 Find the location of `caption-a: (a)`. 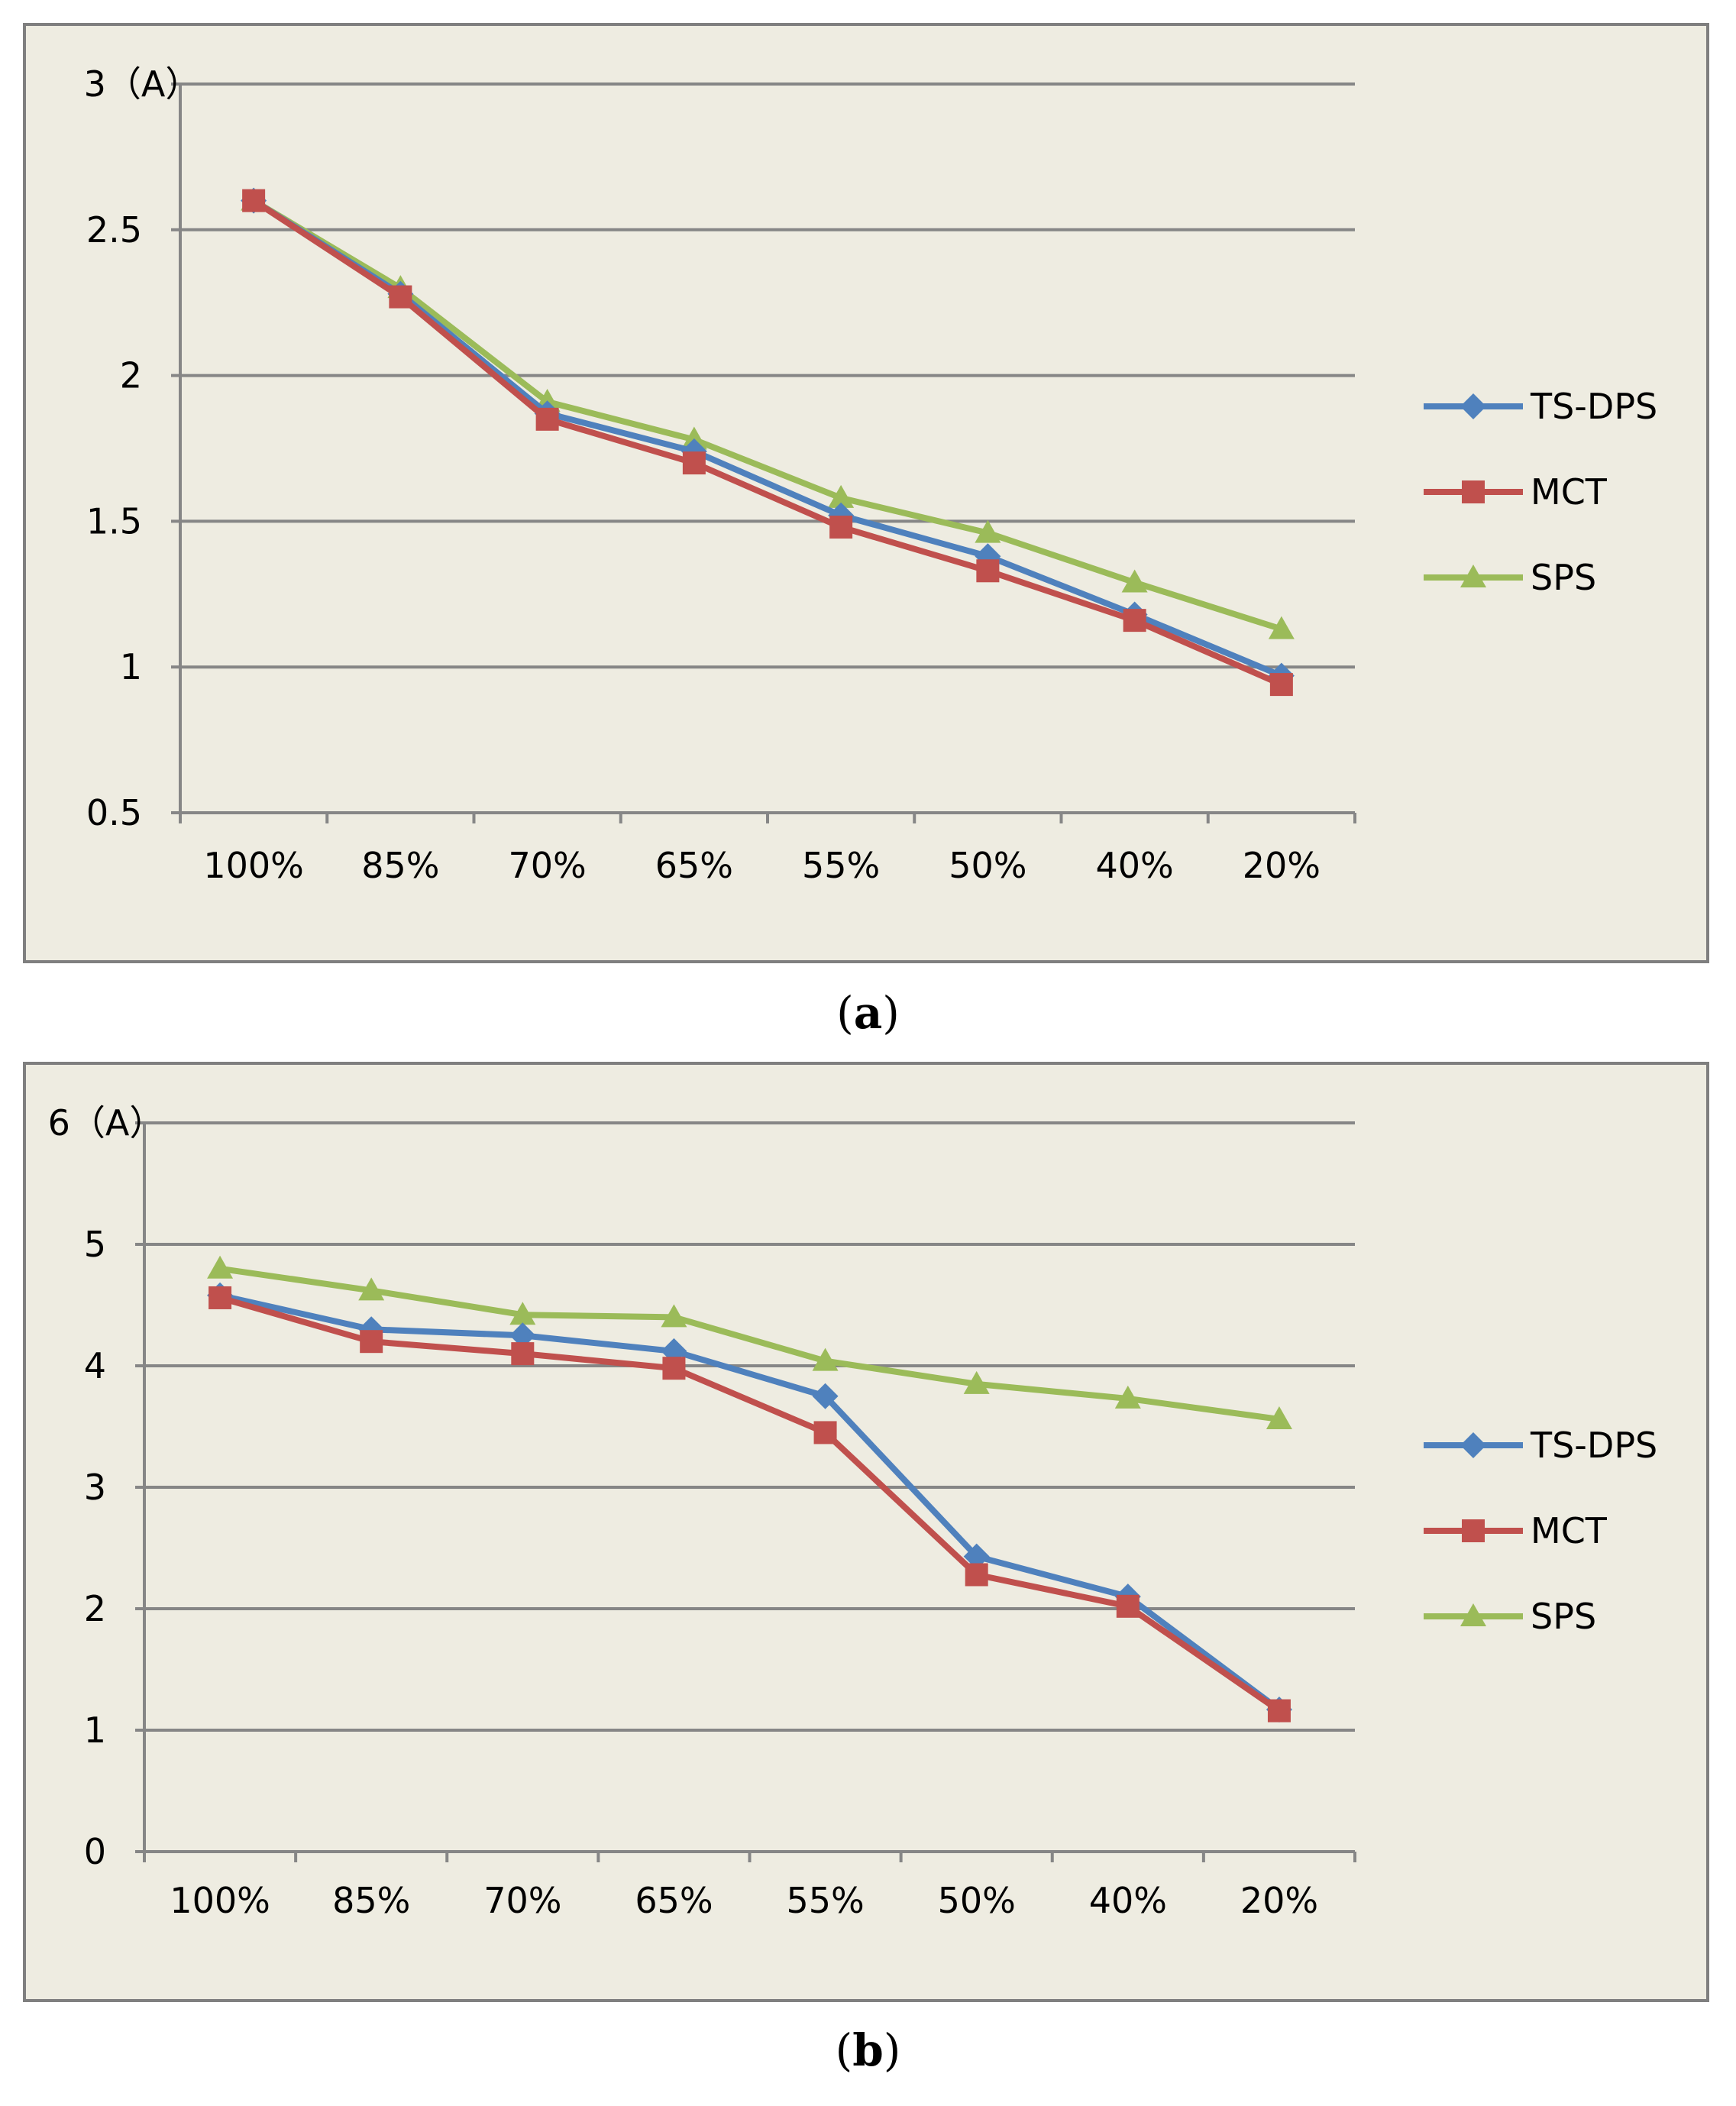

caption-a: (a) is located at coordinates (868, 1013).